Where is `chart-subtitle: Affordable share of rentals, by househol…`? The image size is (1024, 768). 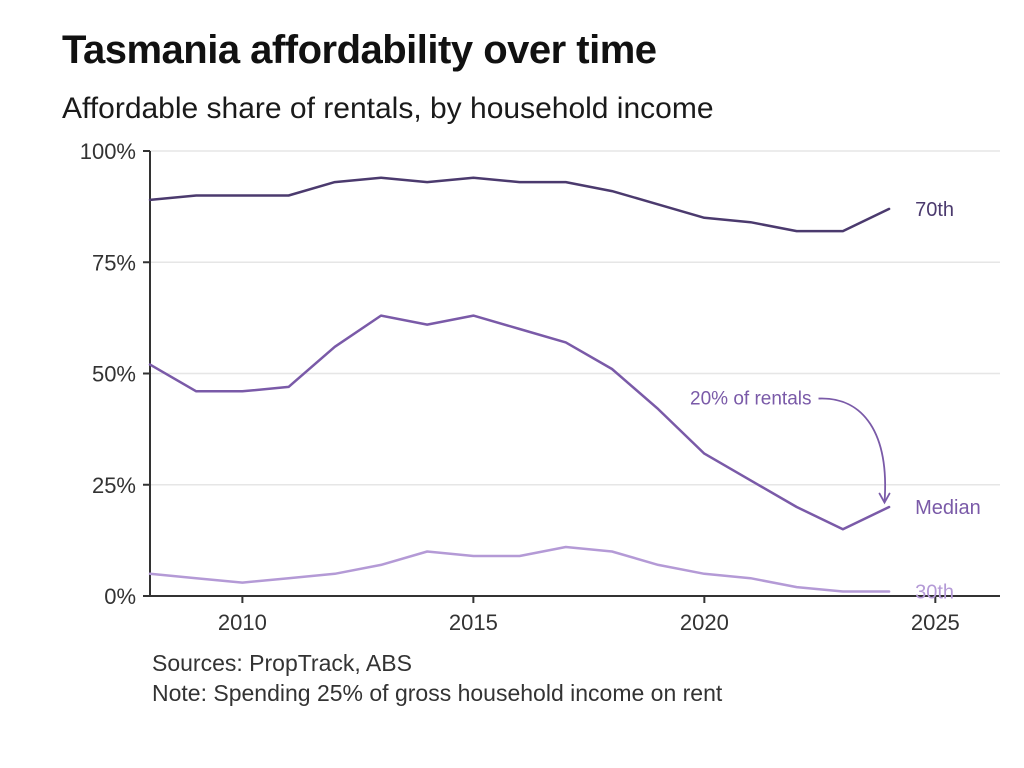
chart-subtitle: Affordable share of rentals, by househol… is located at coordinates (388, 108).